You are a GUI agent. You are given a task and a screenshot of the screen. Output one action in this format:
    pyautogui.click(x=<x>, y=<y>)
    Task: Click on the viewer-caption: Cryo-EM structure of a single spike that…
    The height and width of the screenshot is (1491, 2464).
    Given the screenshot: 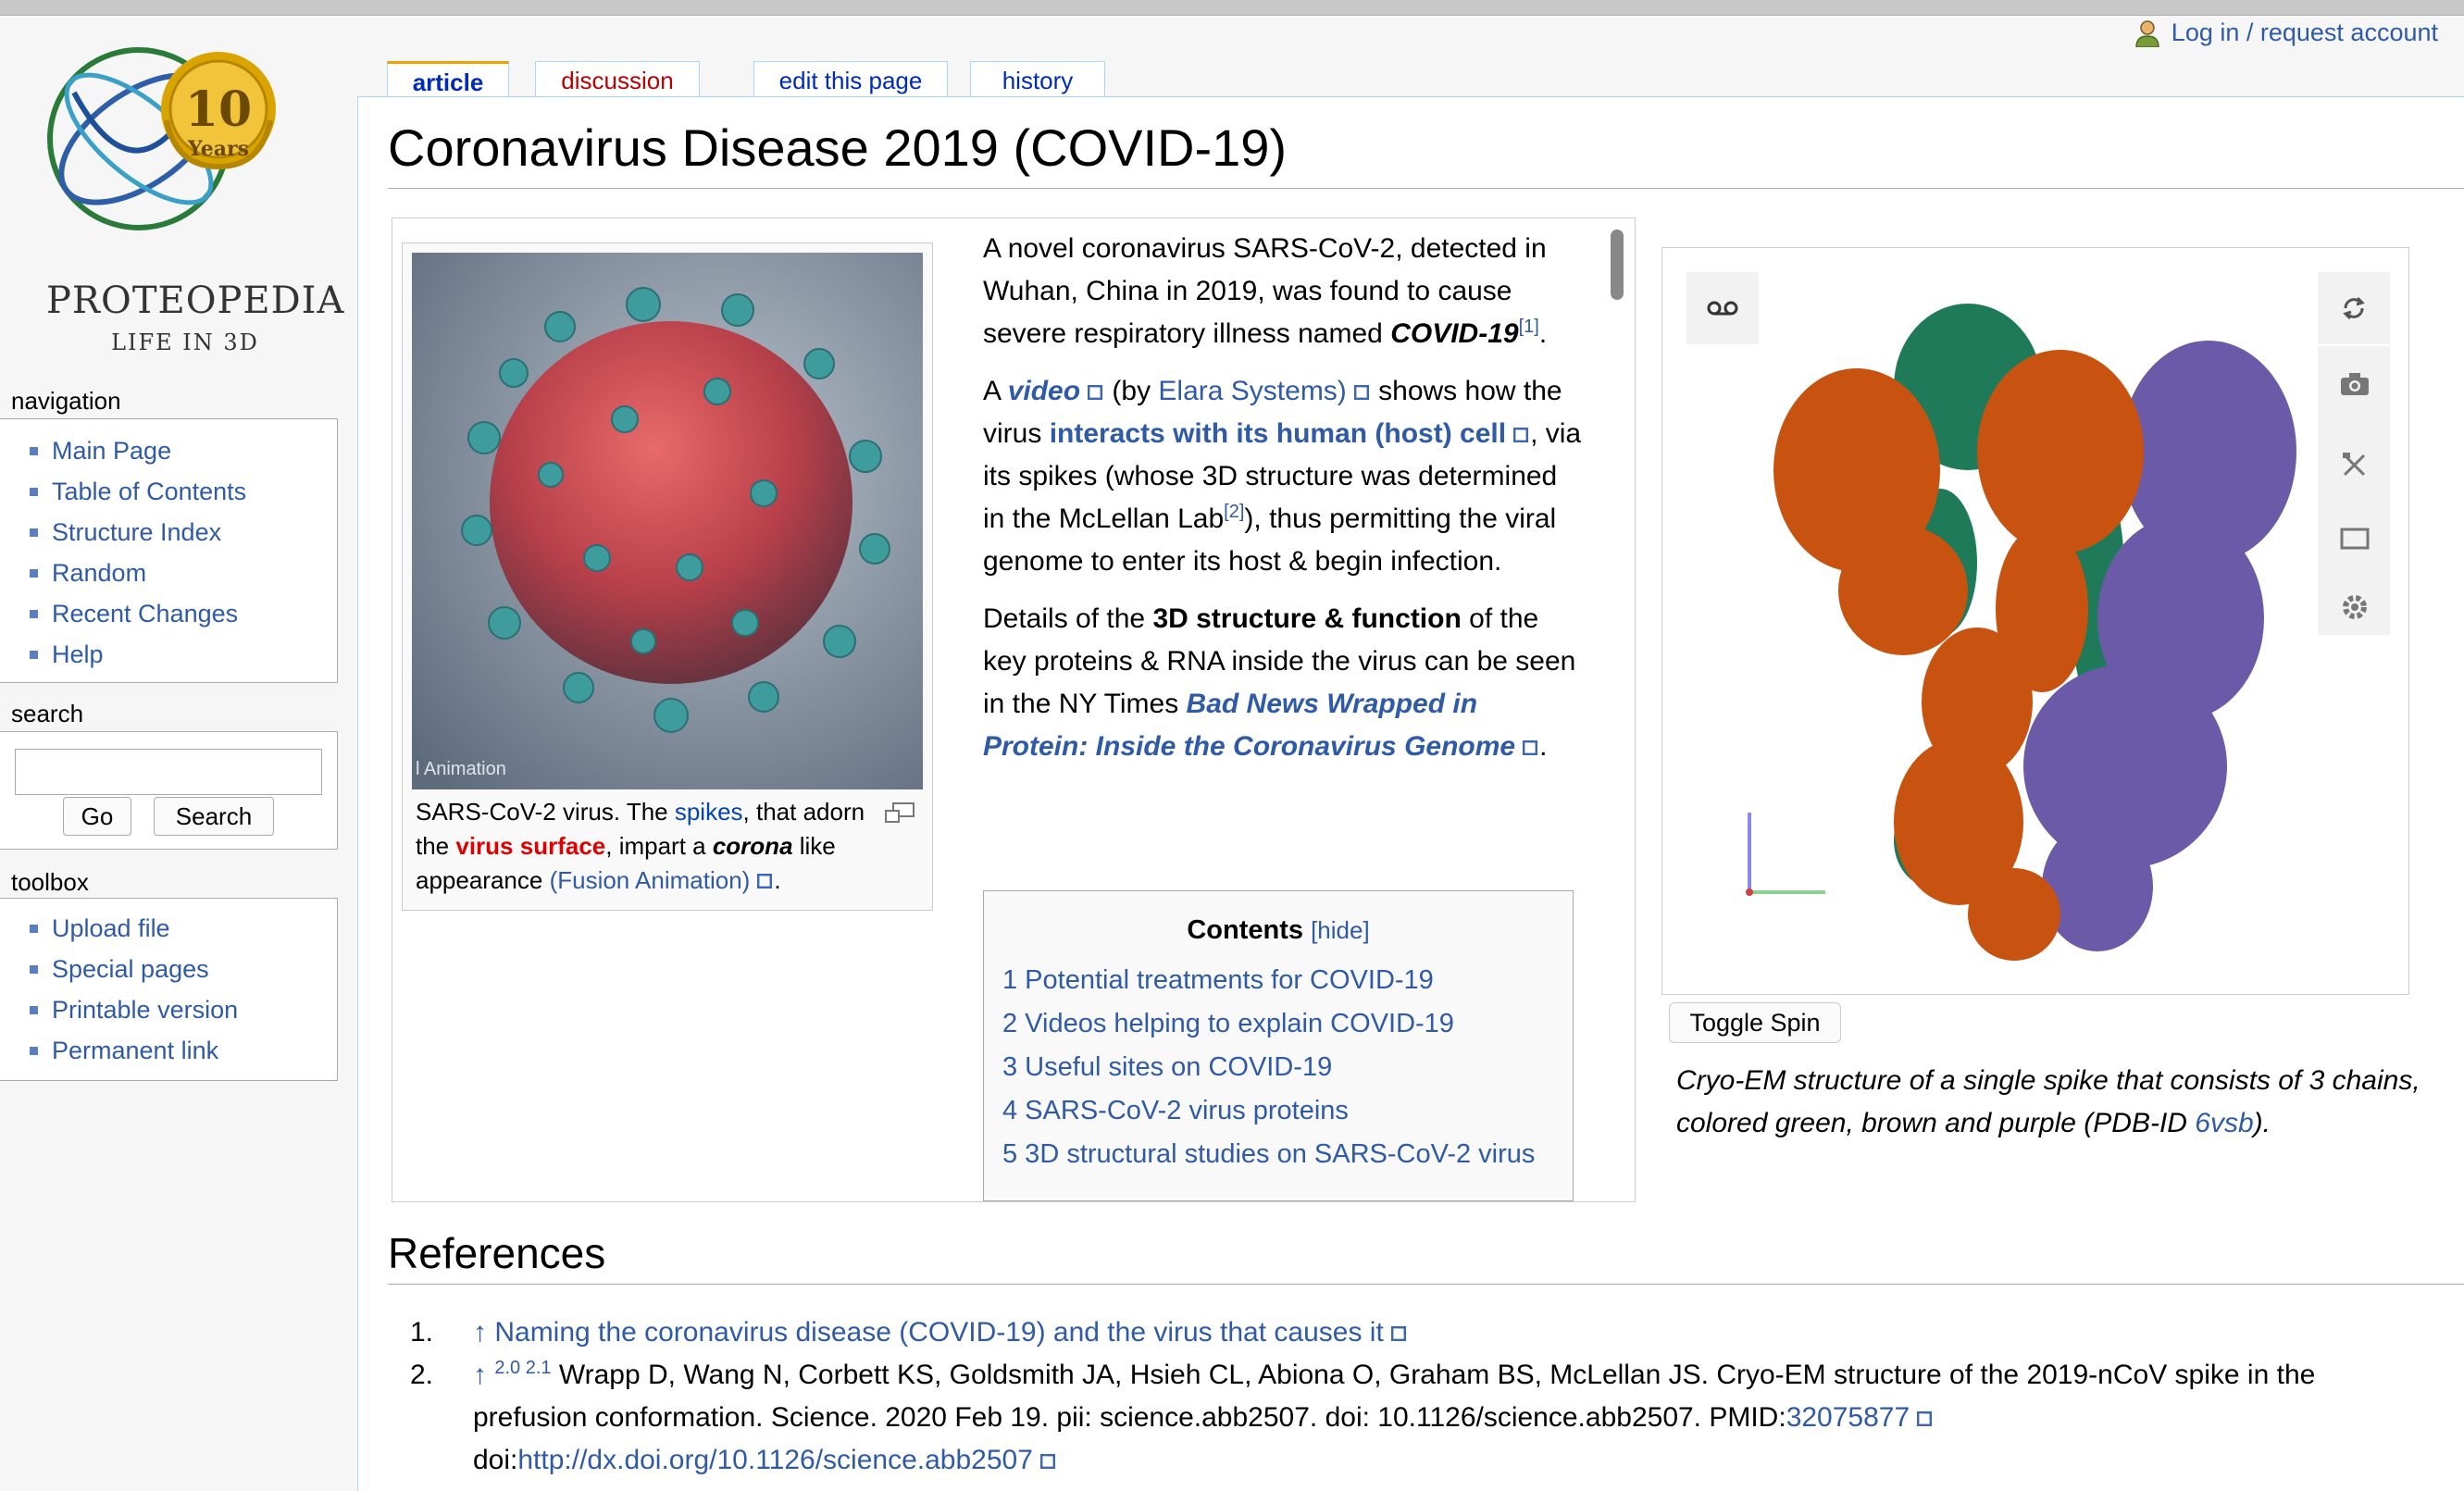 What is the action you would take?
    pyautogui.click(x=2048, y=1102)
    